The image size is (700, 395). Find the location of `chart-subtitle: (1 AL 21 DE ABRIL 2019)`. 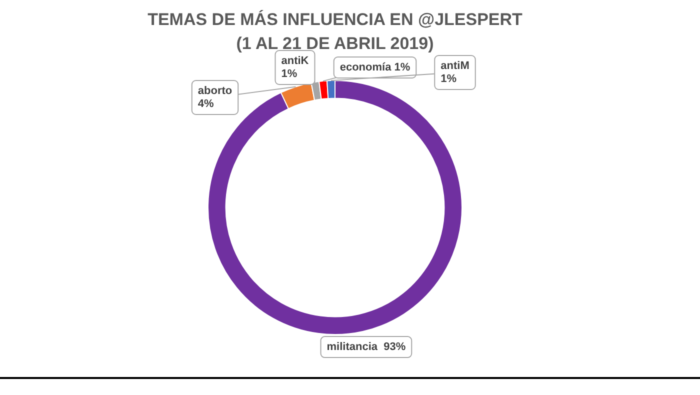

chart-subtitle: (1 AL 21 DE ABRIL 2019) is located at coordinates (335, 44).